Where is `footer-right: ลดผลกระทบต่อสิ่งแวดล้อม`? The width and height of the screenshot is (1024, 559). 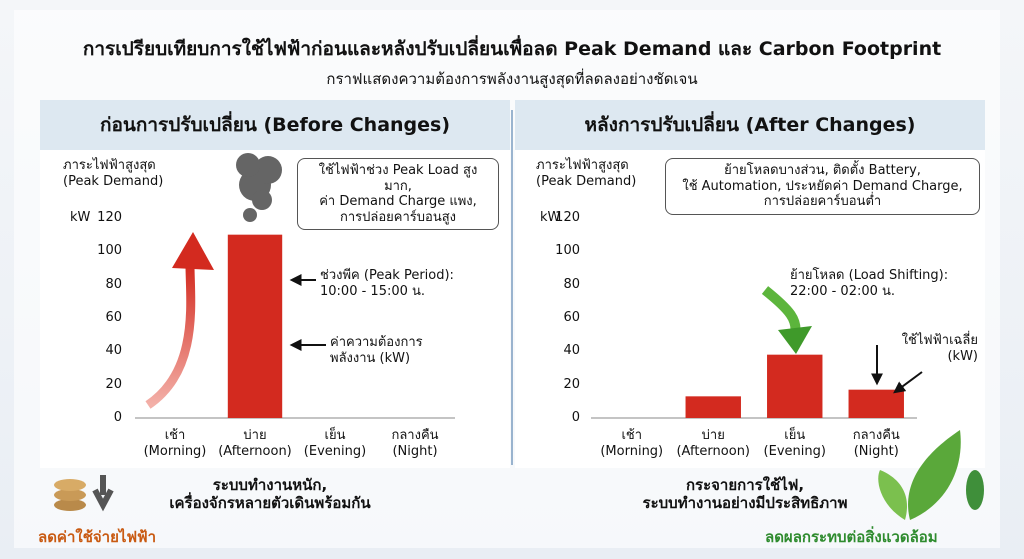
footer-right: ลดผลกระทบต่อสิ่งแวดล้อม is located at coordinates (851, 537).